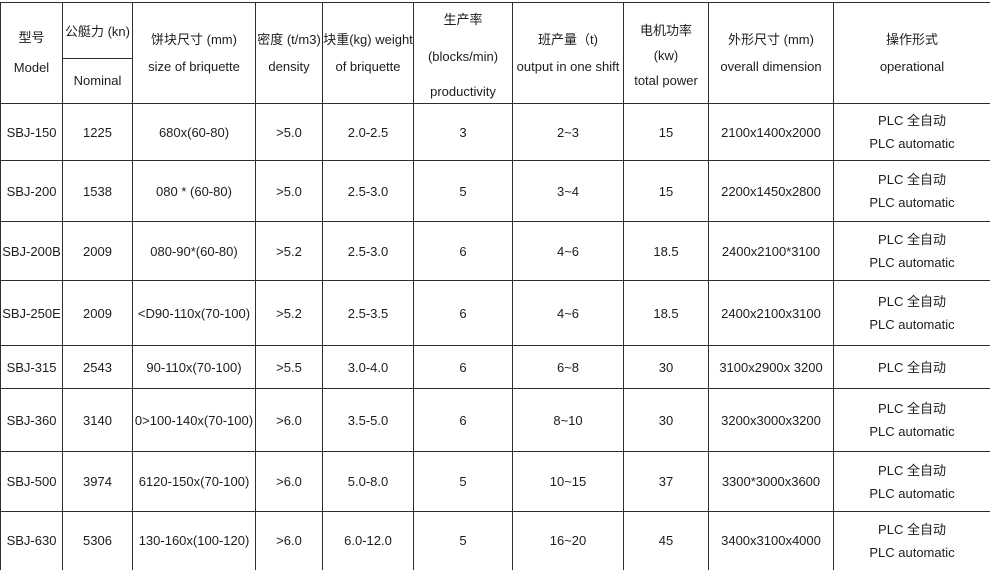 This screenshot has height=570, width=990. What do you see at coordinates (368, 367) in the screenshot?
I see `weight-cell: 3.0-4.0` at bounding box center [368, 367].